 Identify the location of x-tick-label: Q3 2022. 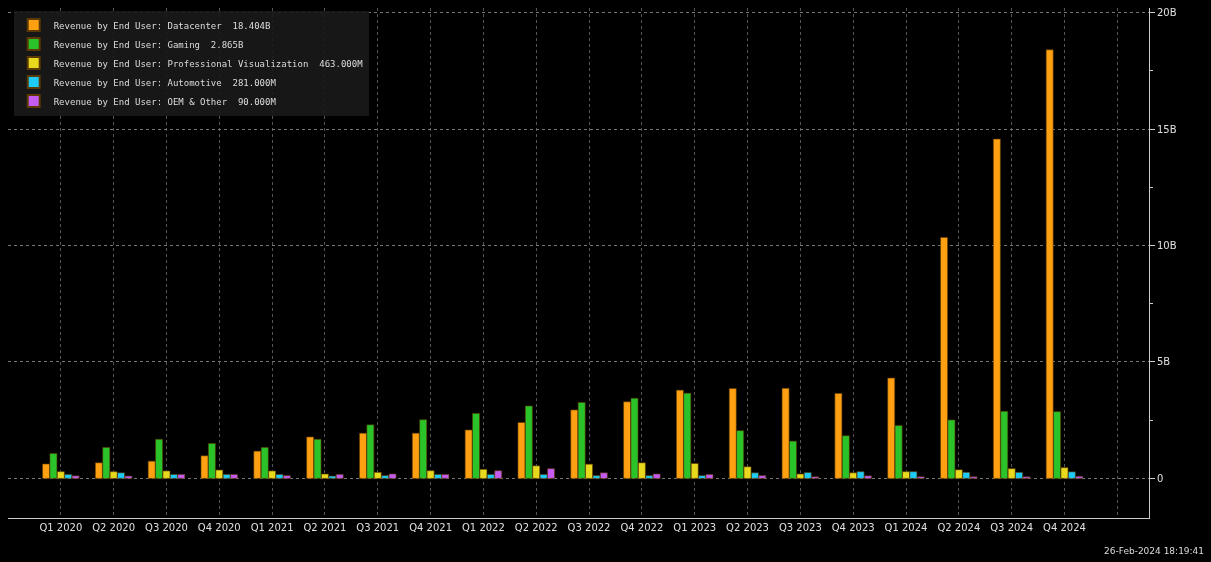
(589, 527).